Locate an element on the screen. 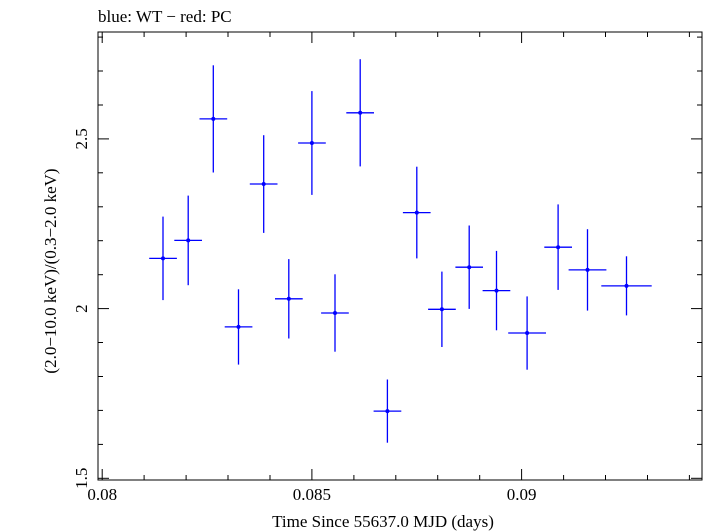  x-axis-label: Time Since 55637.0 MJD (days) is located at coordinates (383, 521).